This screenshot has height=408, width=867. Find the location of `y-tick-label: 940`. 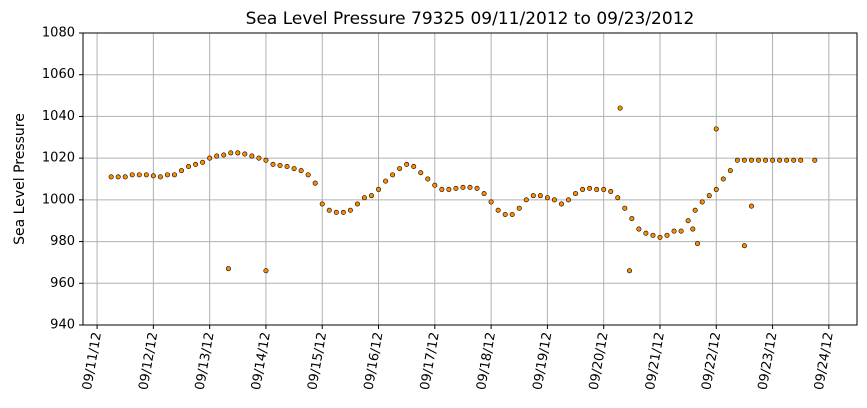

y-tick-label: 940 is located at coordinates (62, 325).